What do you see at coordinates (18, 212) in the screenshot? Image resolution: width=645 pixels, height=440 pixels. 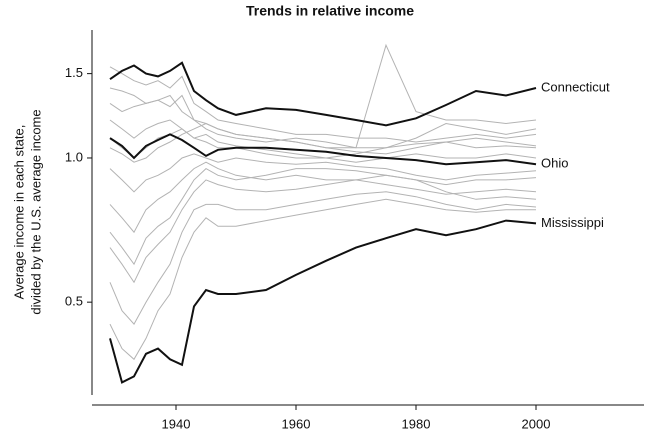 I see `y-axis-label-line: Average income in each state,` at bounding box center [18, 212].